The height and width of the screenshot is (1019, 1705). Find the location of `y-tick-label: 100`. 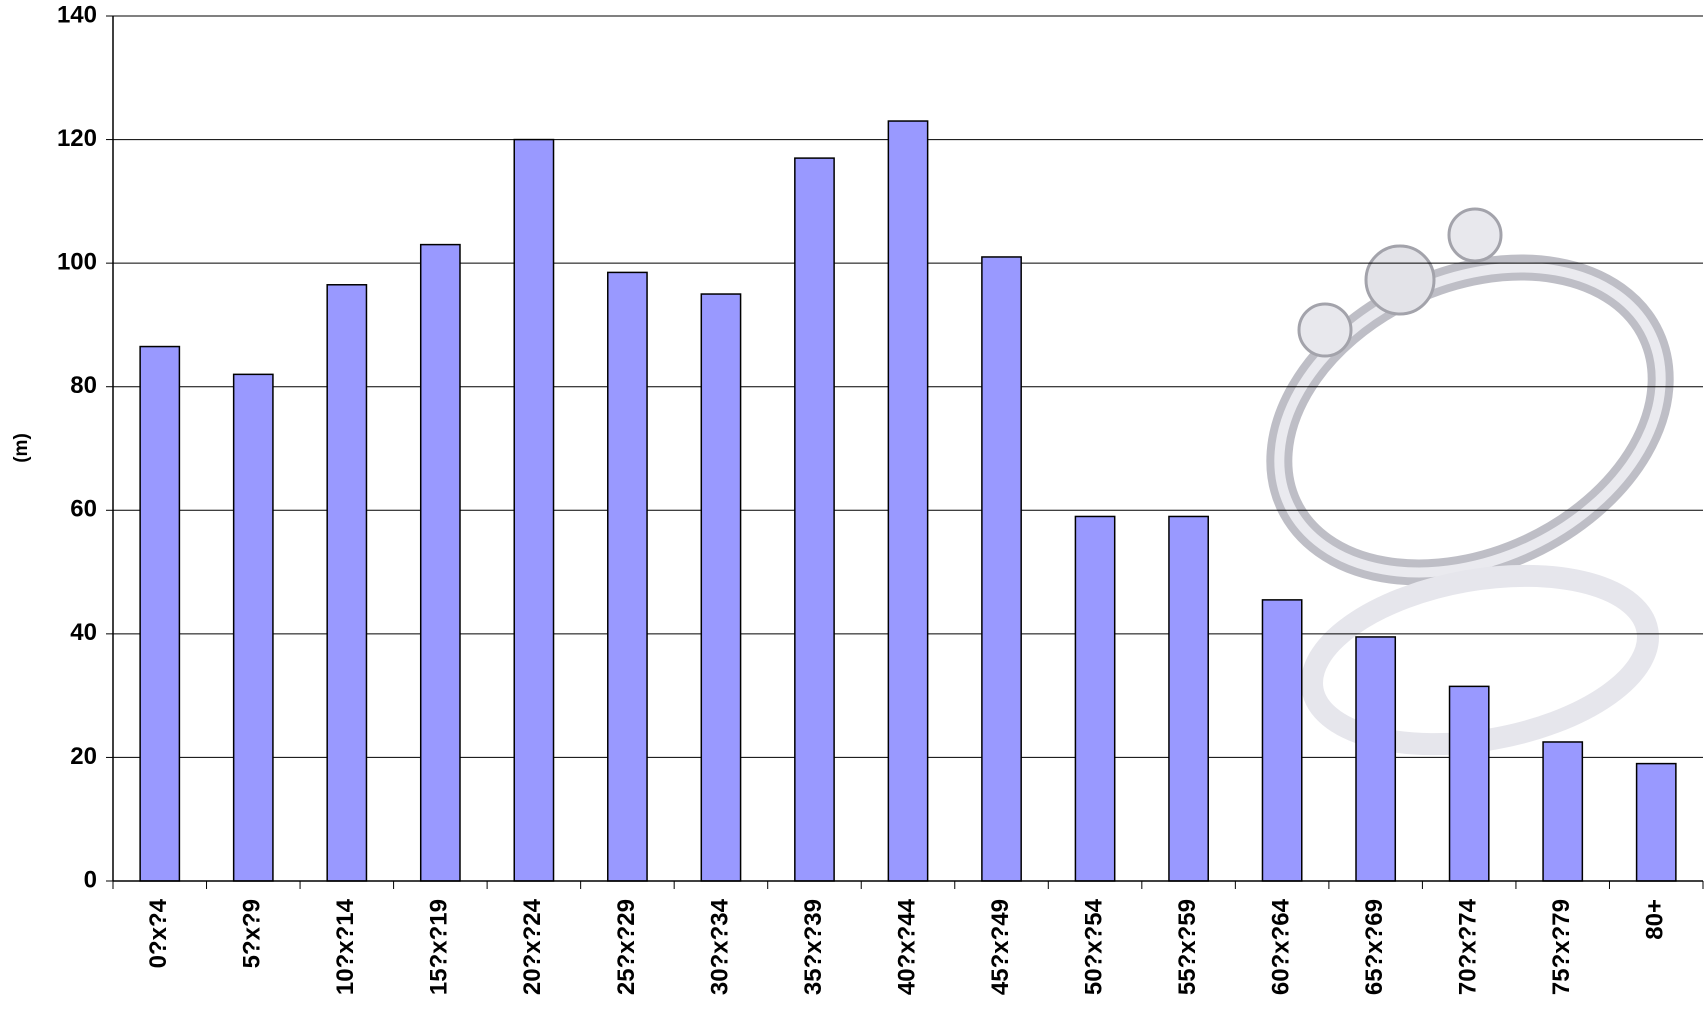

y-tick-label: 100 is located at coordinates (77, 261).